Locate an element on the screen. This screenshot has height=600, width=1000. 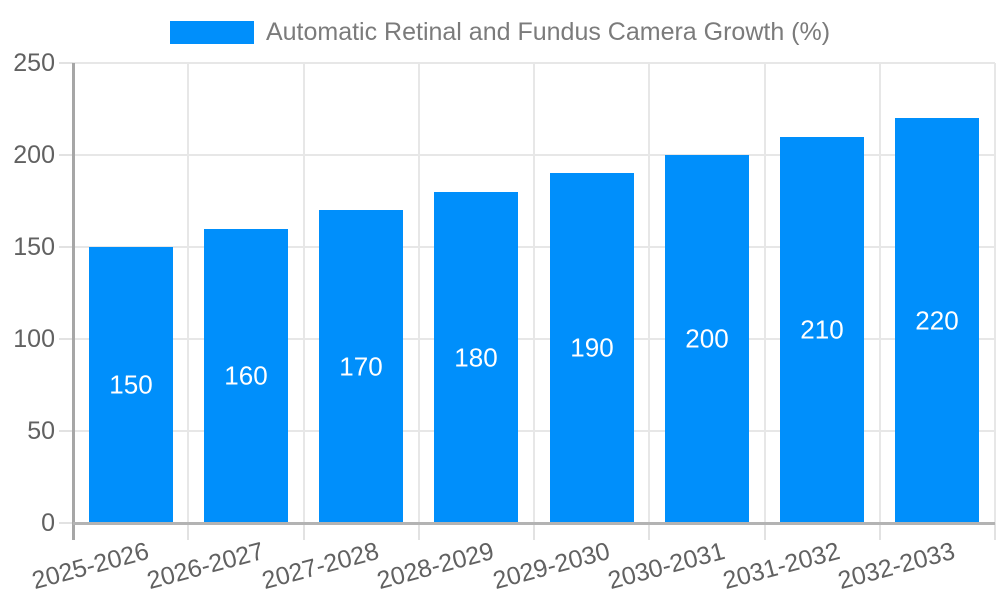
bar-value-label: 170 is located at coordinates (361, 366).